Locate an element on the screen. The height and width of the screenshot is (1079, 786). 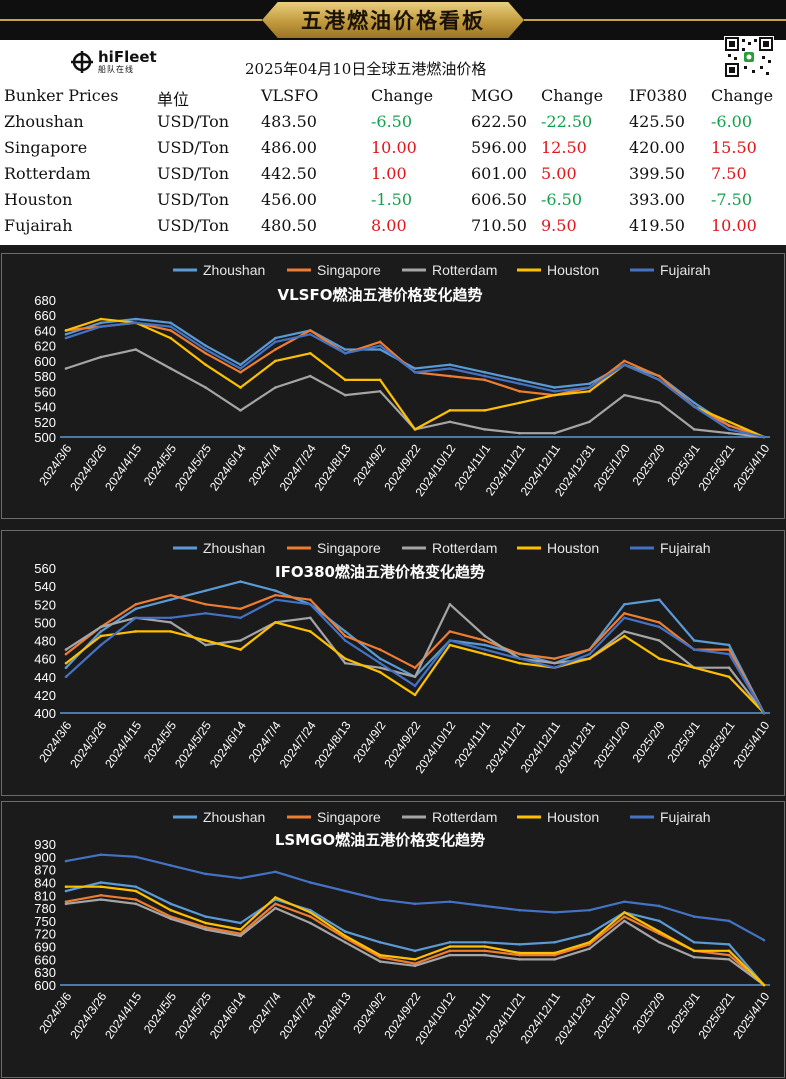
mgo-price: 596.00 is located at coordinates (499, 147).